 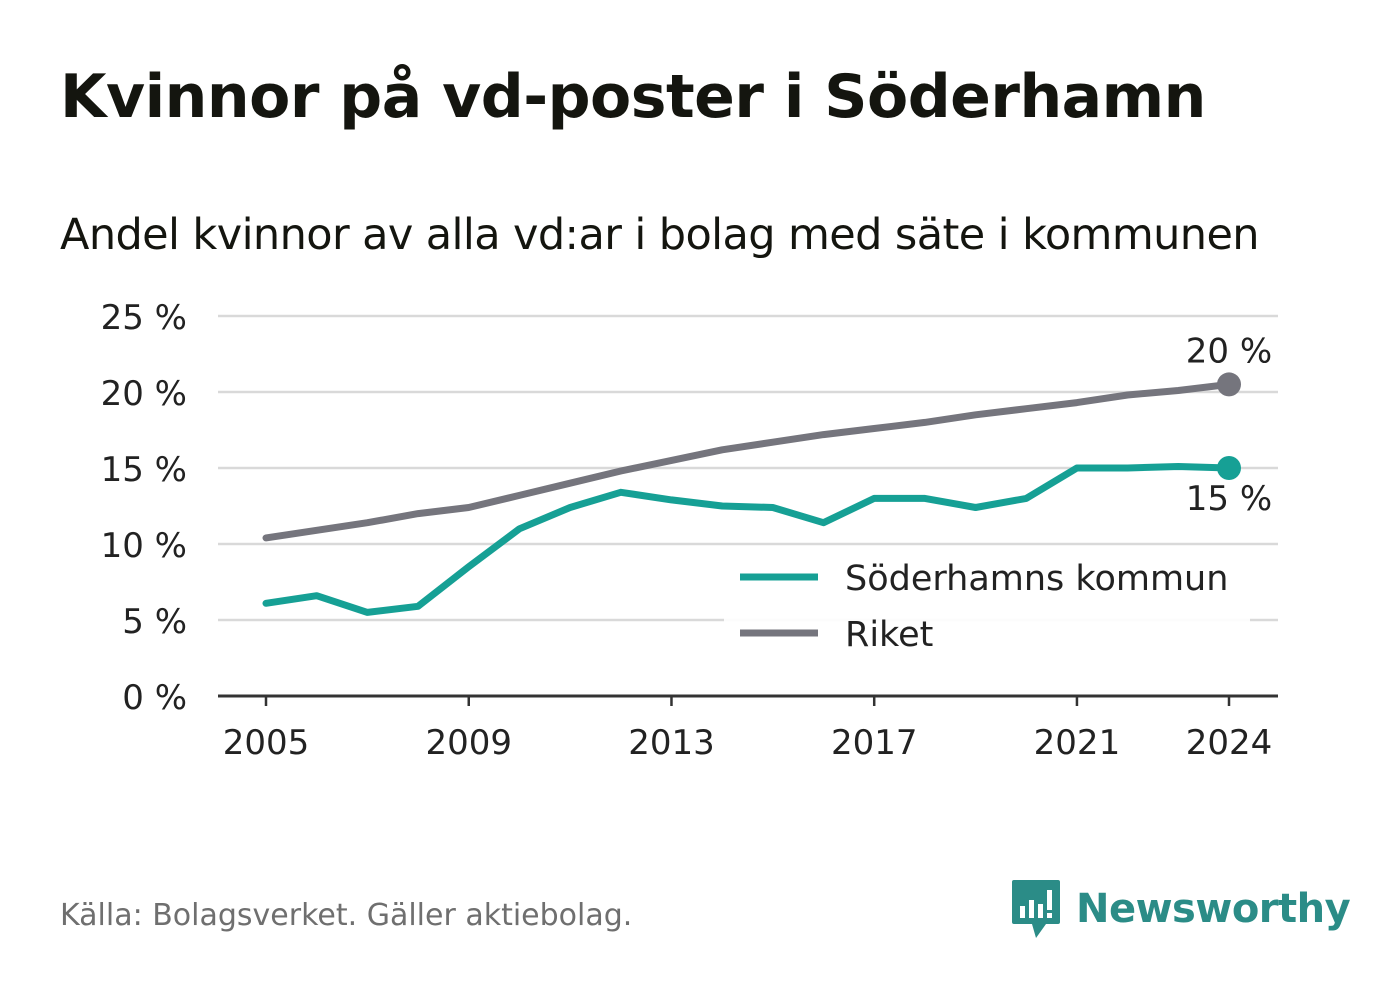 What do you see at coordinates (144, 508) in the screenshot?
I see `y-axis-ticks: 0 % 5 % 10 % 15 % 20 % 25 %` at bounding box center [144, 508].